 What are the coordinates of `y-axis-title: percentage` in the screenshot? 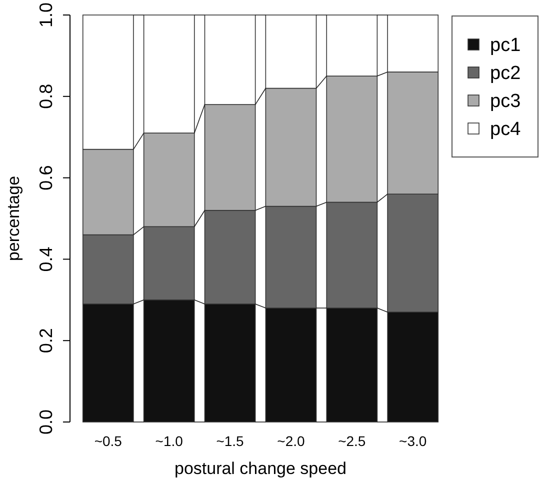 It's located at (13, 219).